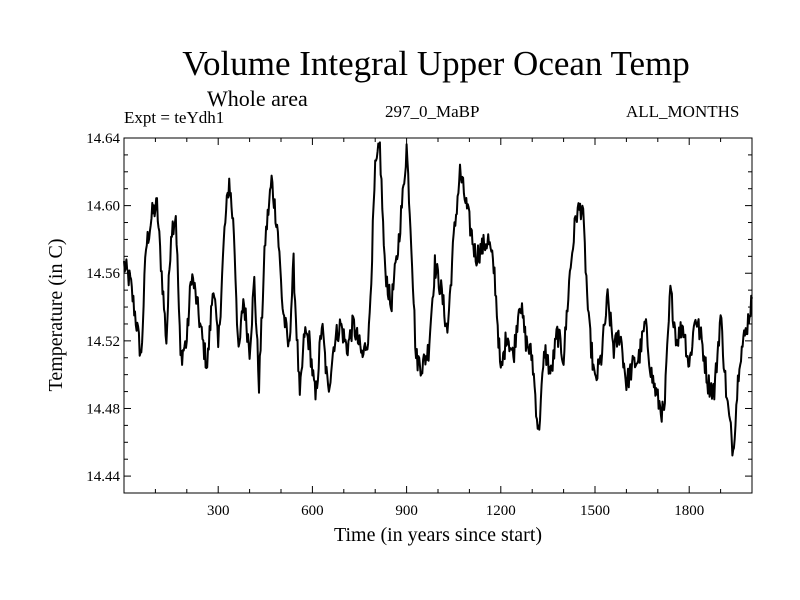 The width and height of the screenshot is (800, 600). What do you see at coordinates (103, 139) in the screenshot?
I see `y-tick-label: 14.64` at bounding box center [103, 139].